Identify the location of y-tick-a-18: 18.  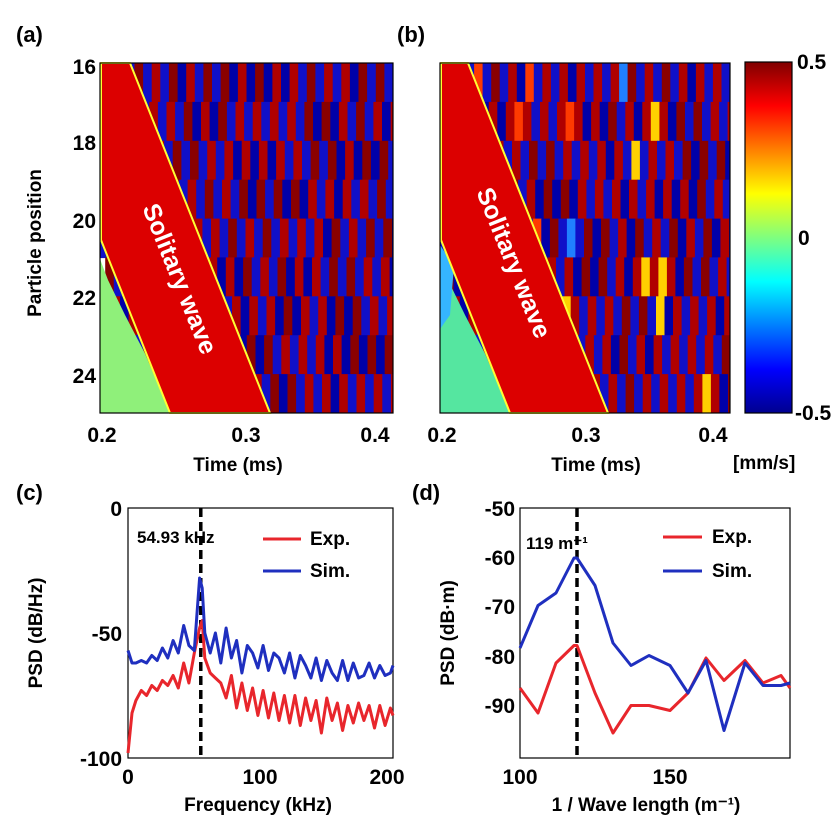
(85, 143).